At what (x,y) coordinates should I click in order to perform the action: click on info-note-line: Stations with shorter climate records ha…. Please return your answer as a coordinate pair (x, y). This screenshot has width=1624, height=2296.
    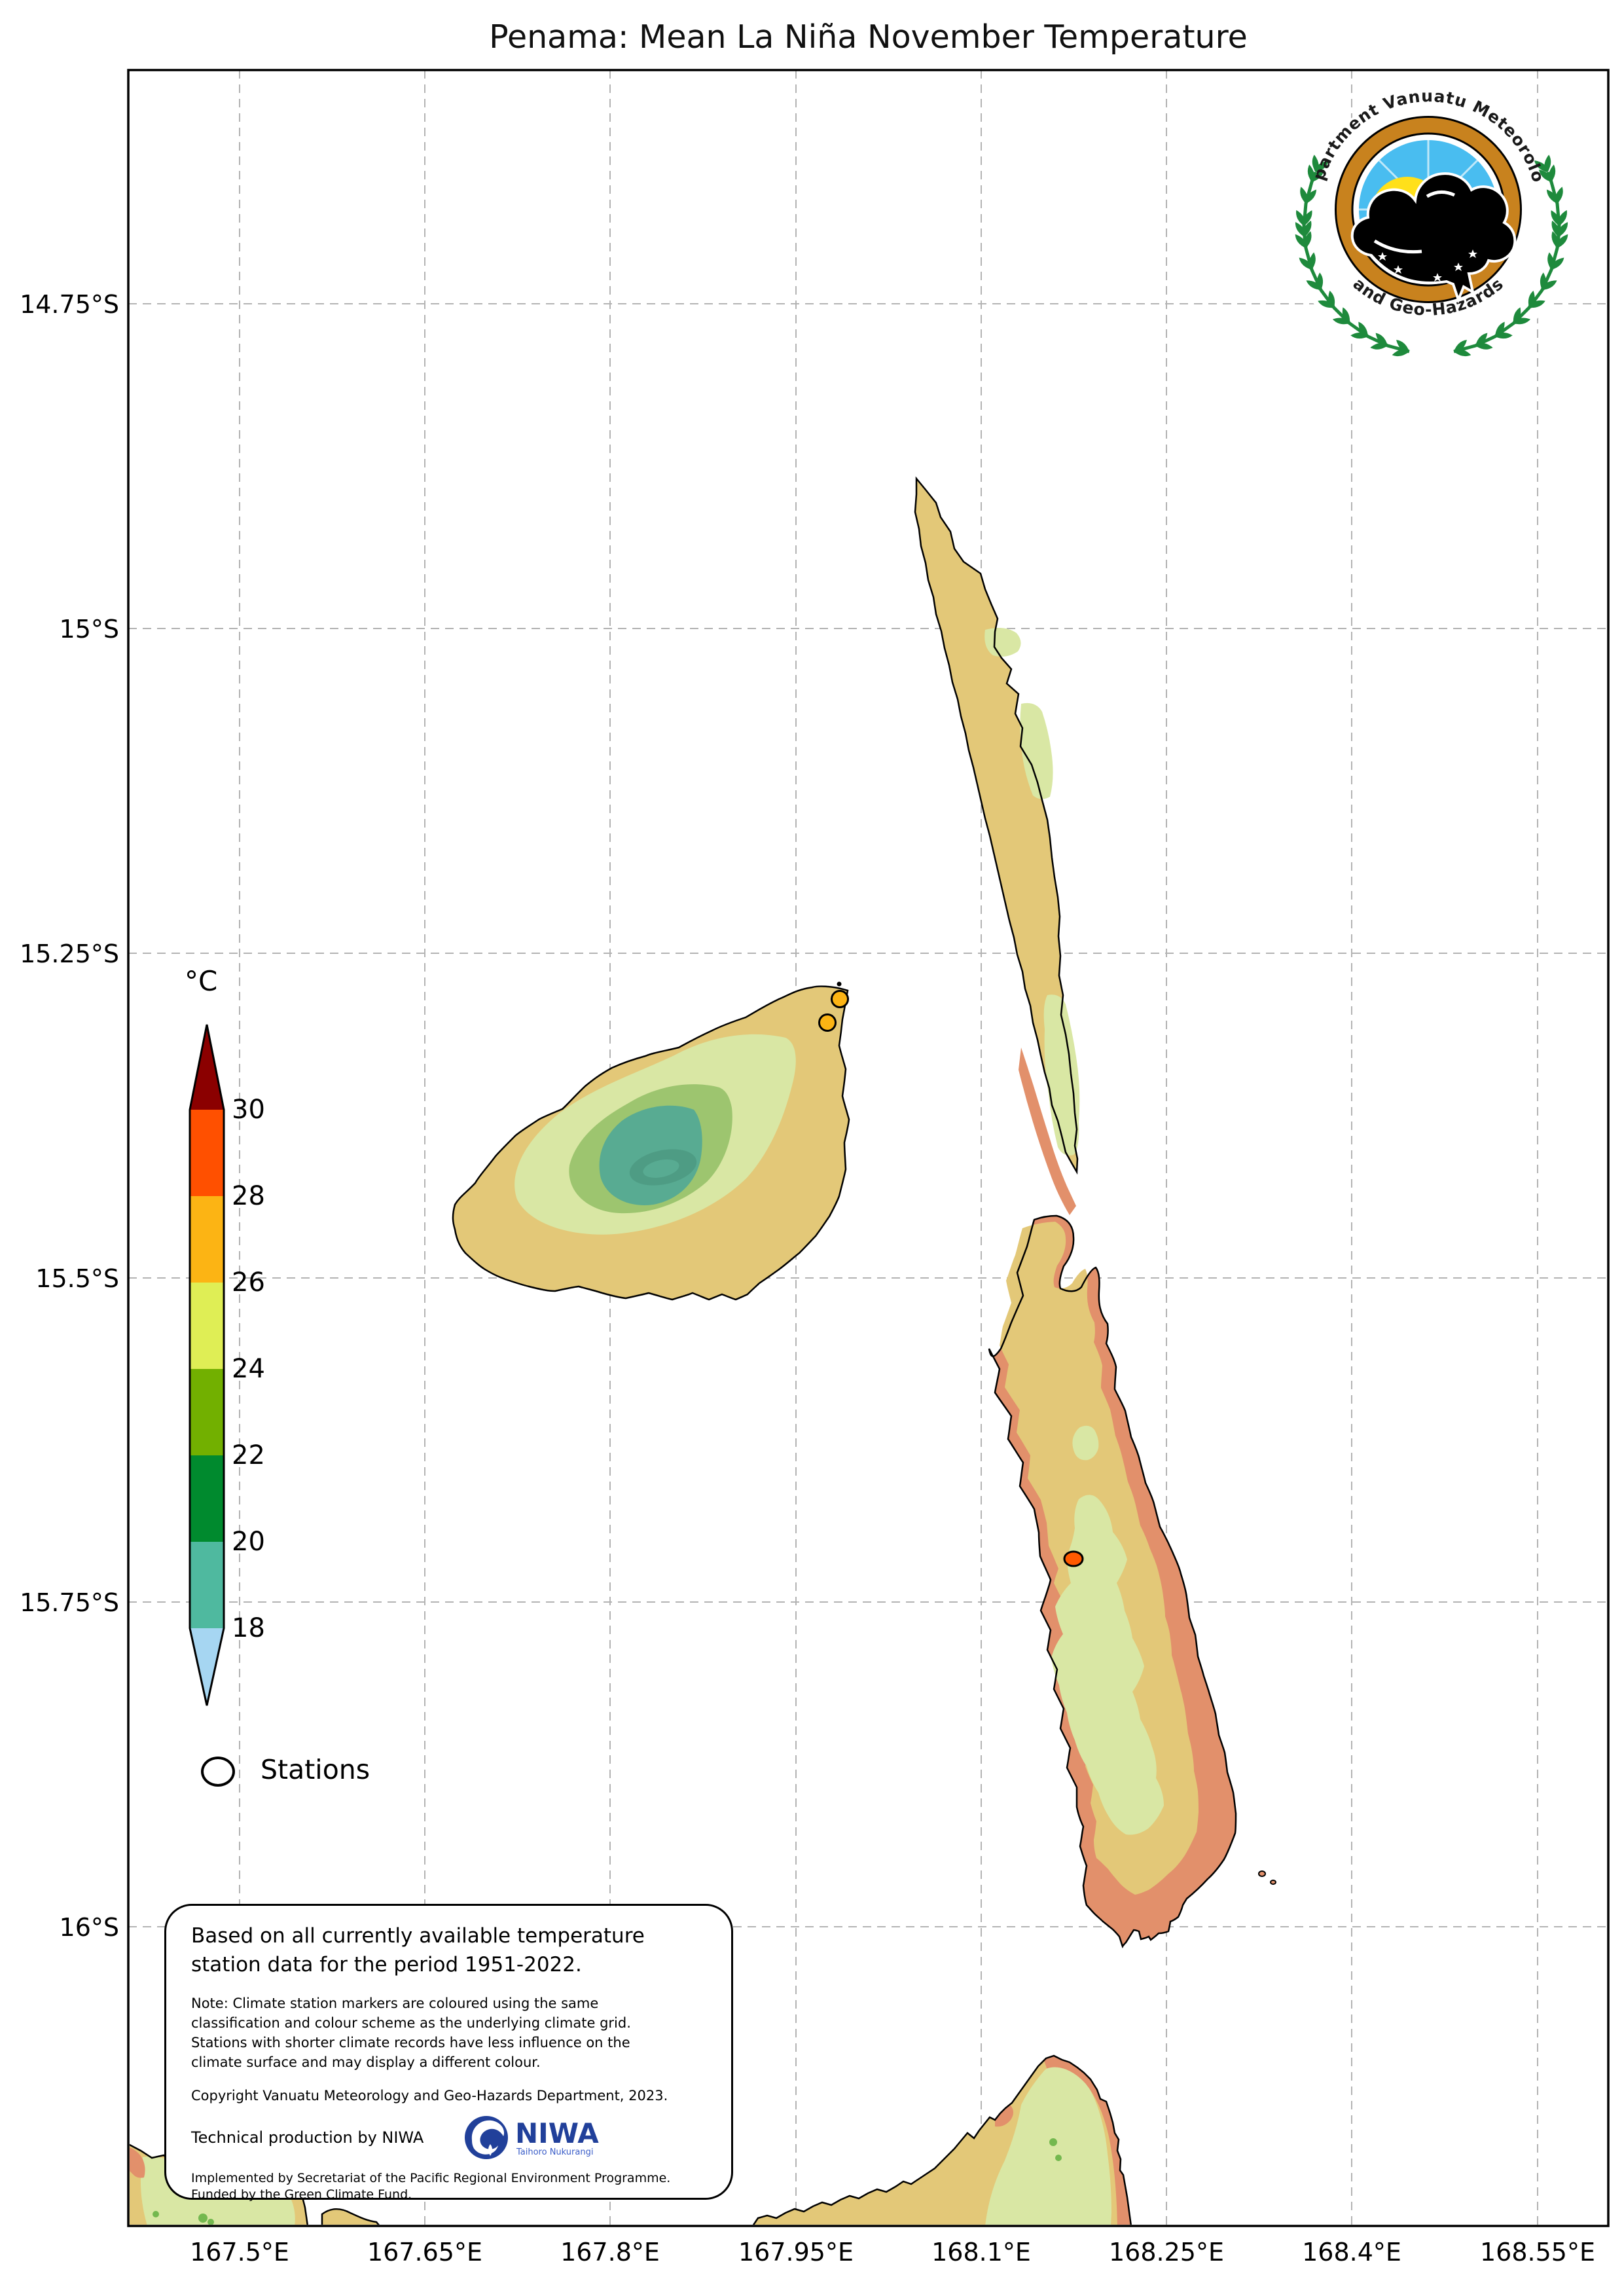
    Looking at the image, I should click on (410, 2042).